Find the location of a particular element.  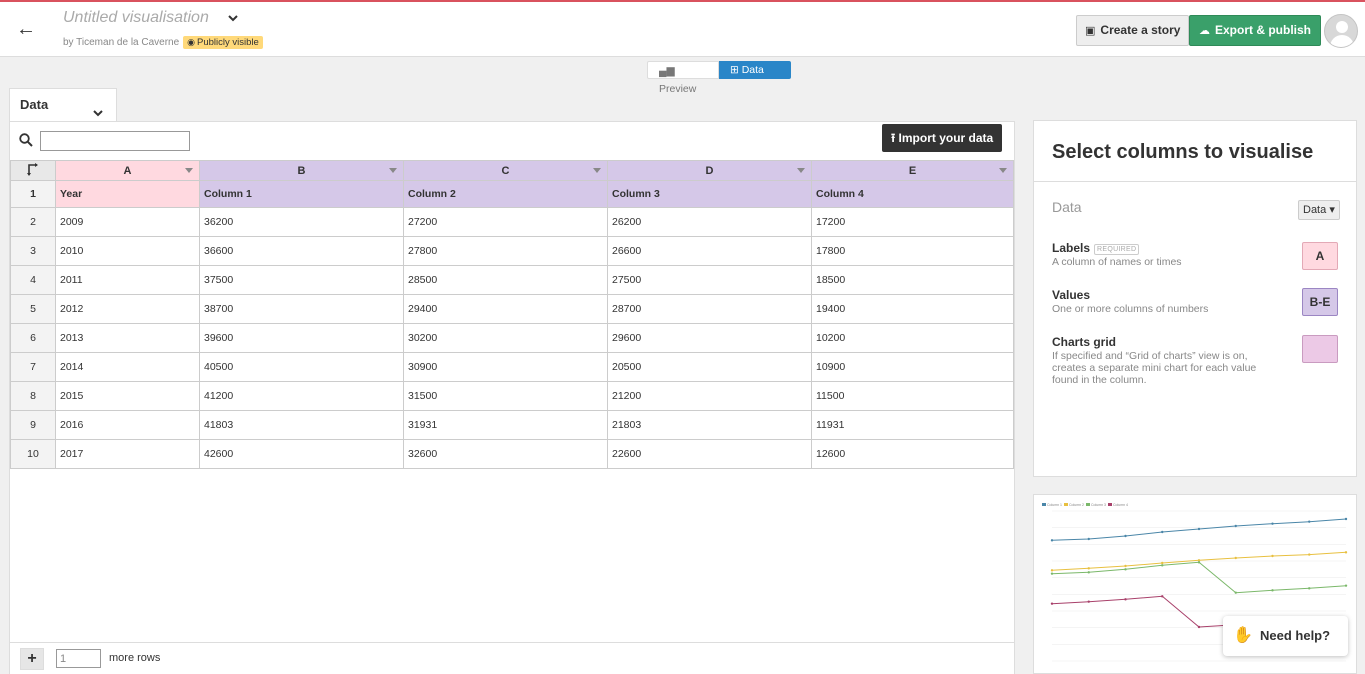

table-cell: 2013 is located at coordinates (127, 338).